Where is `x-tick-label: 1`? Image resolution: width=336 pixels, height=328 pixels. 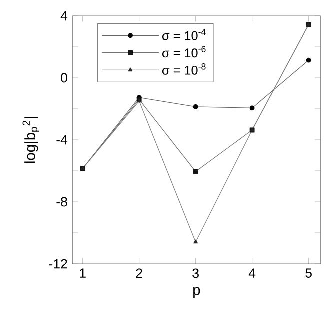 x-tick-label: 1 is located at coordinates (83, 273).